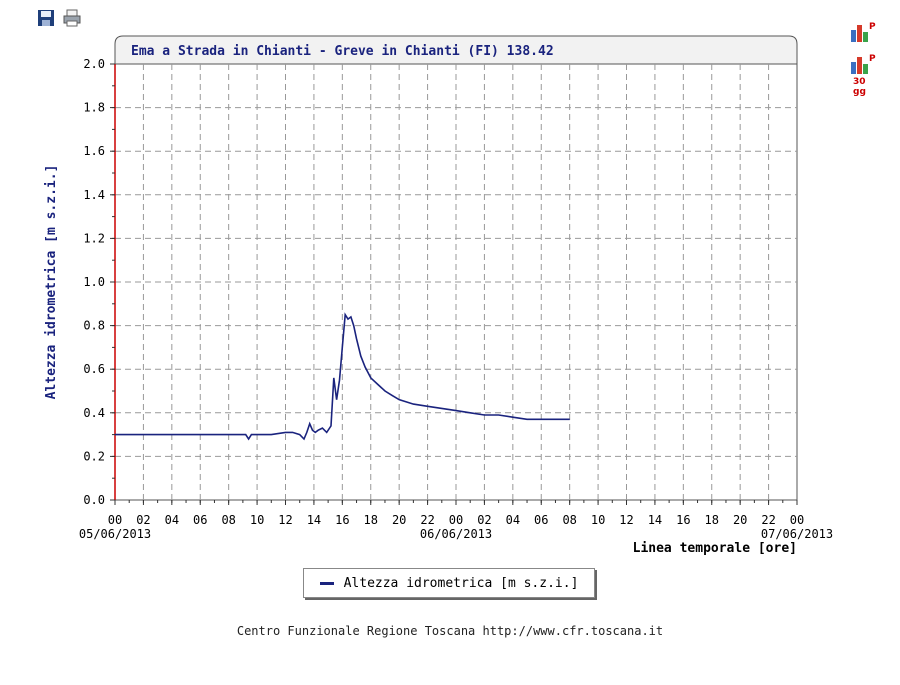 This screenshot has height=685, width=900. What do you see at coordinates (59, 18) in the screenshot?
I see `toolbar` at bounding box center [59, 18].